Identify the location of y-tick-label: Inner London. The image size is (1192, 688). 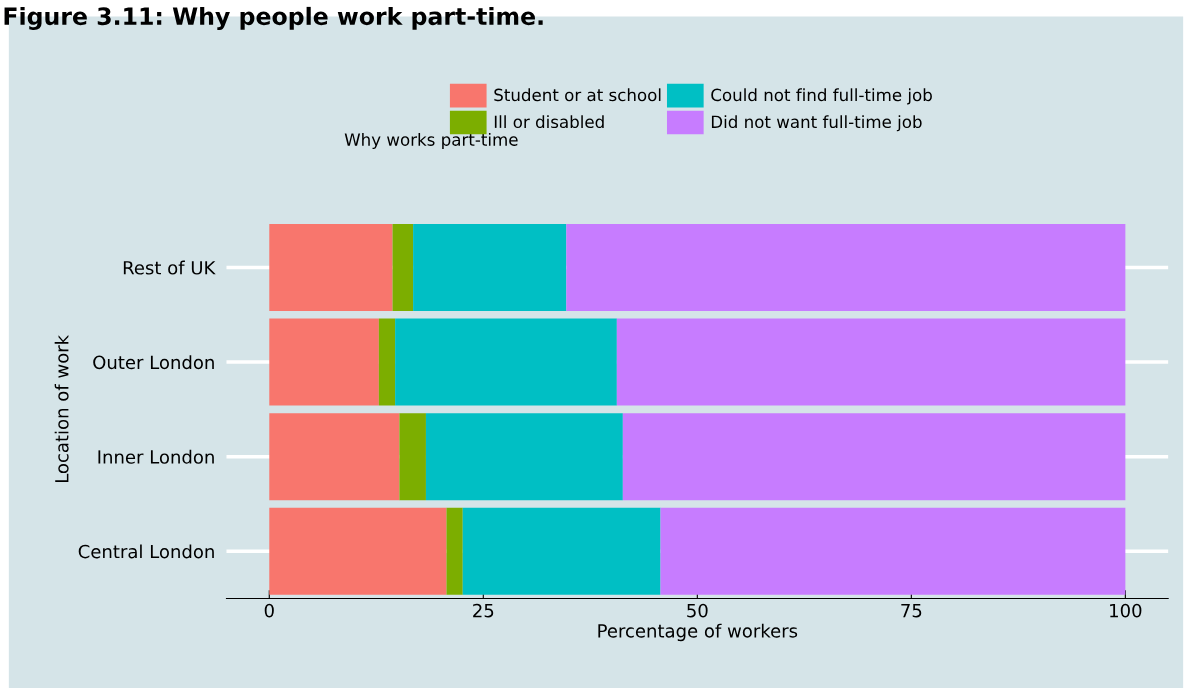
(156, 456).